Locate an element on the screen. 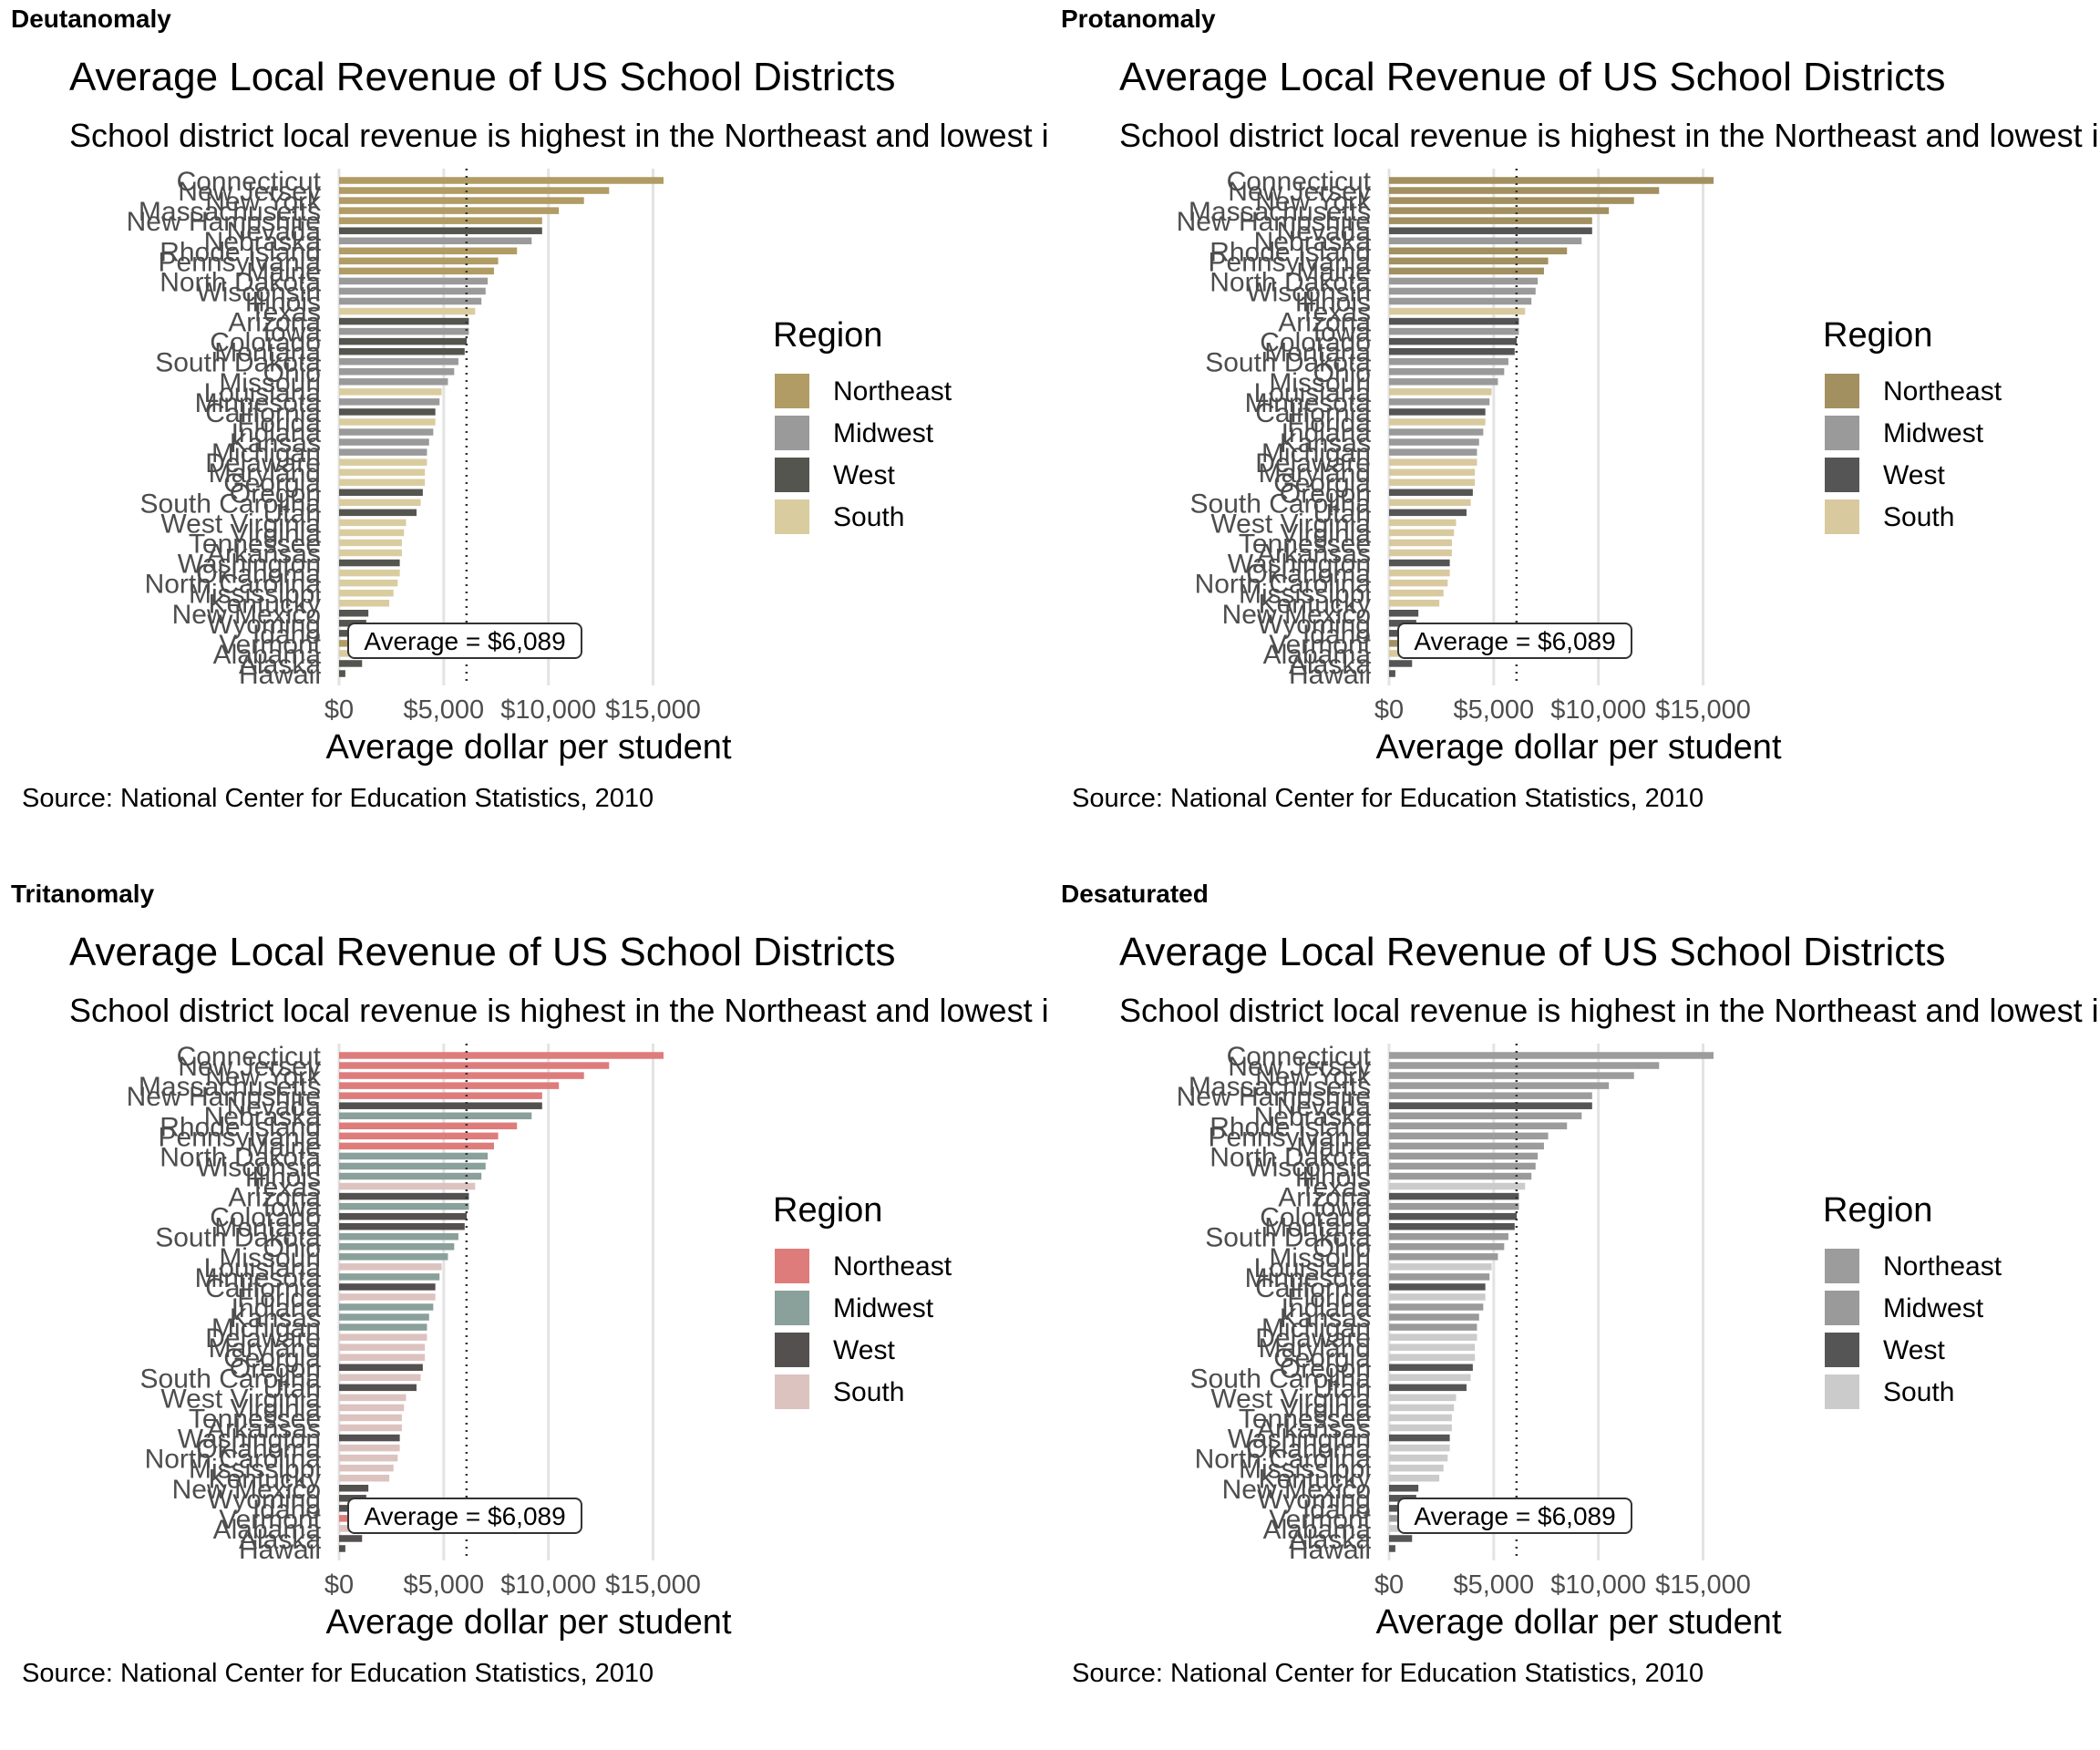  bar-north-dakota is located at coordinates (1464, 281).